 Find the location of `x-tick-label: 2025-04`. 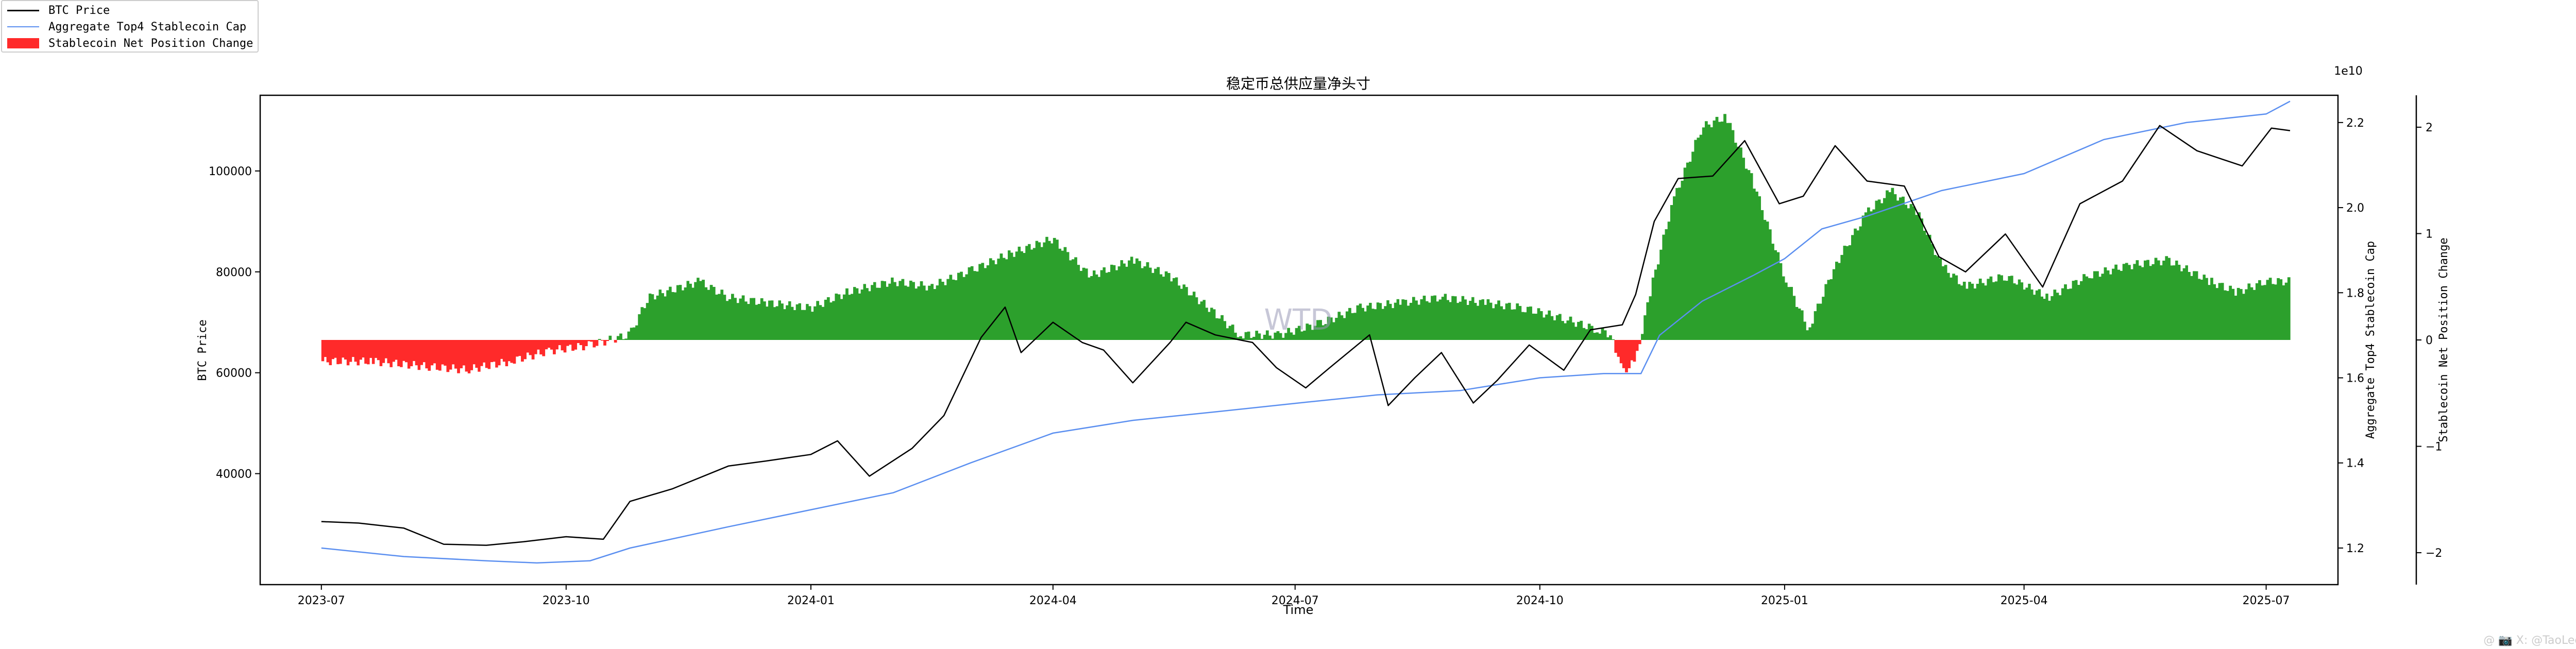

x-tick-label: 2025-04 is located at coordinates (2024, 600).